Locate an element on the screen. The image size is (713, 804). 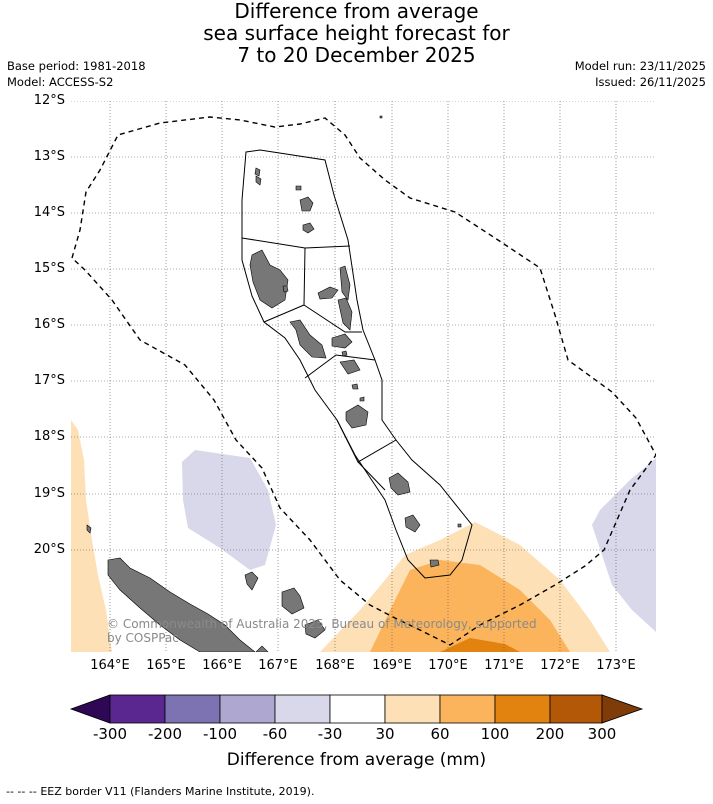
island-epi is located at coordinates (350, 367).